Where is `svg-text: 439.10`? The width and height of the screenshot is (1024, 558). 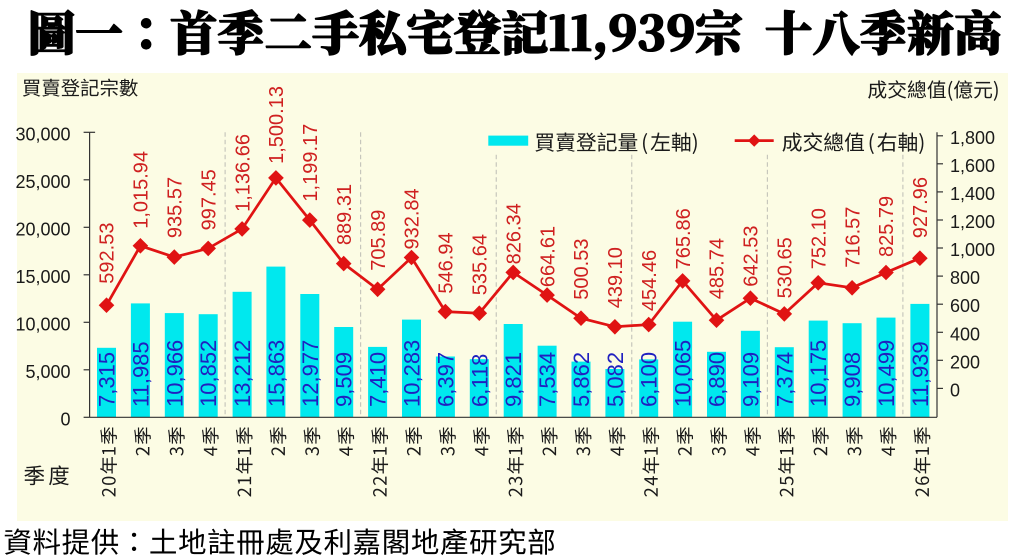 svg-text: 439.10 is located at coordinates (616, 277).